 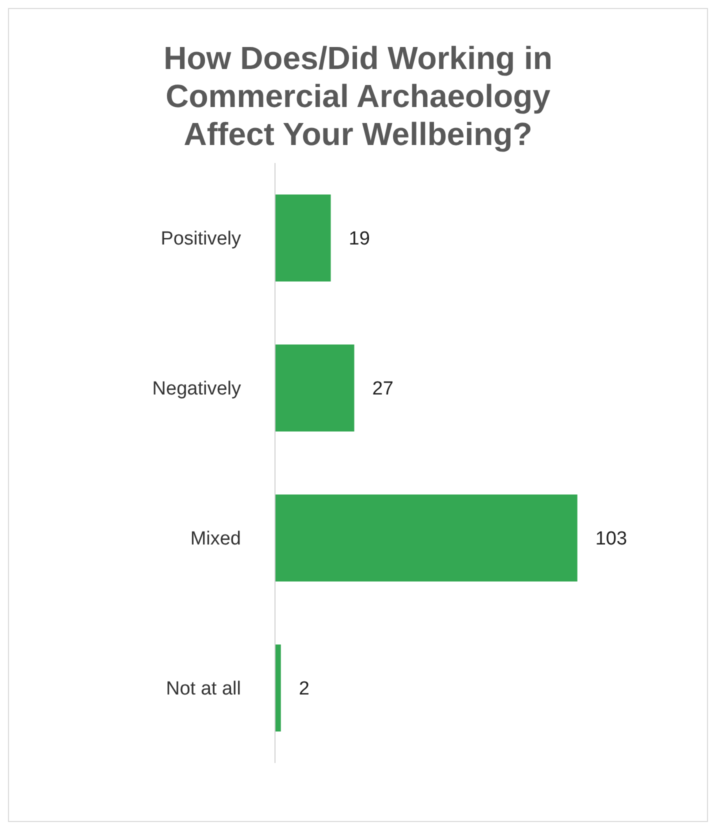 I want to click on y-tick-label: Not at all, so click(x=203, y=689).